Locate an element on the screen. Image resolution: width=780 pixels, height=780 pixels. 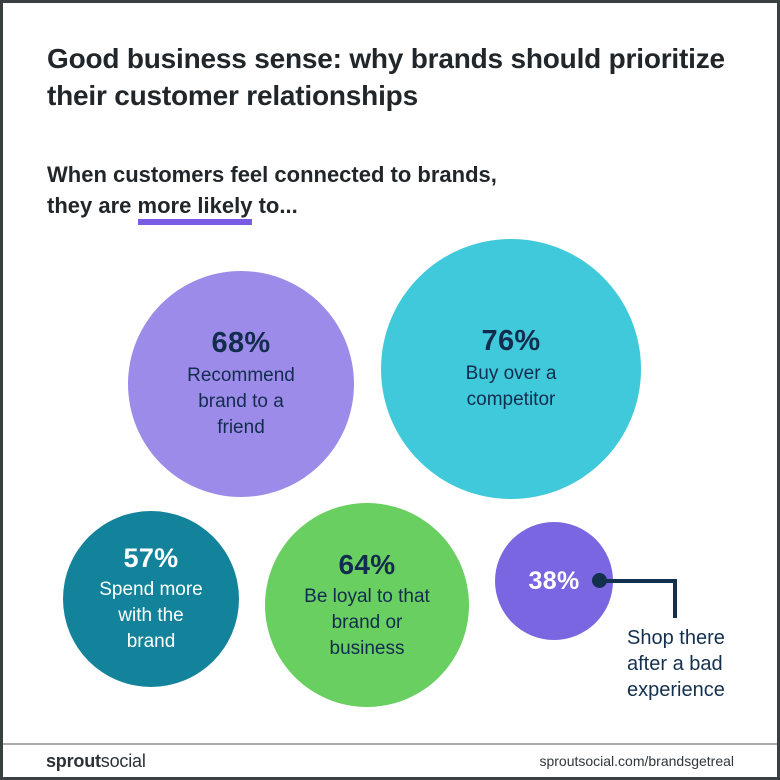
bubble-spend-more-with-brand: 57% Spend more with the brand is located at coordinates (151, 599).